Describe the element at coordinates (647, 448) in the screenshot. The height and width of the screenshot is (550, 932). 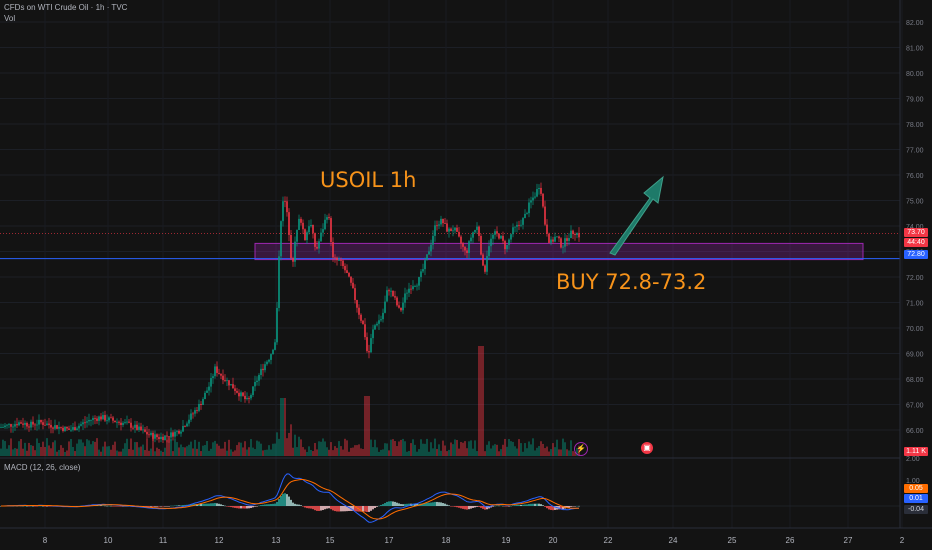
I see `flag-icon: ▣` at that location.